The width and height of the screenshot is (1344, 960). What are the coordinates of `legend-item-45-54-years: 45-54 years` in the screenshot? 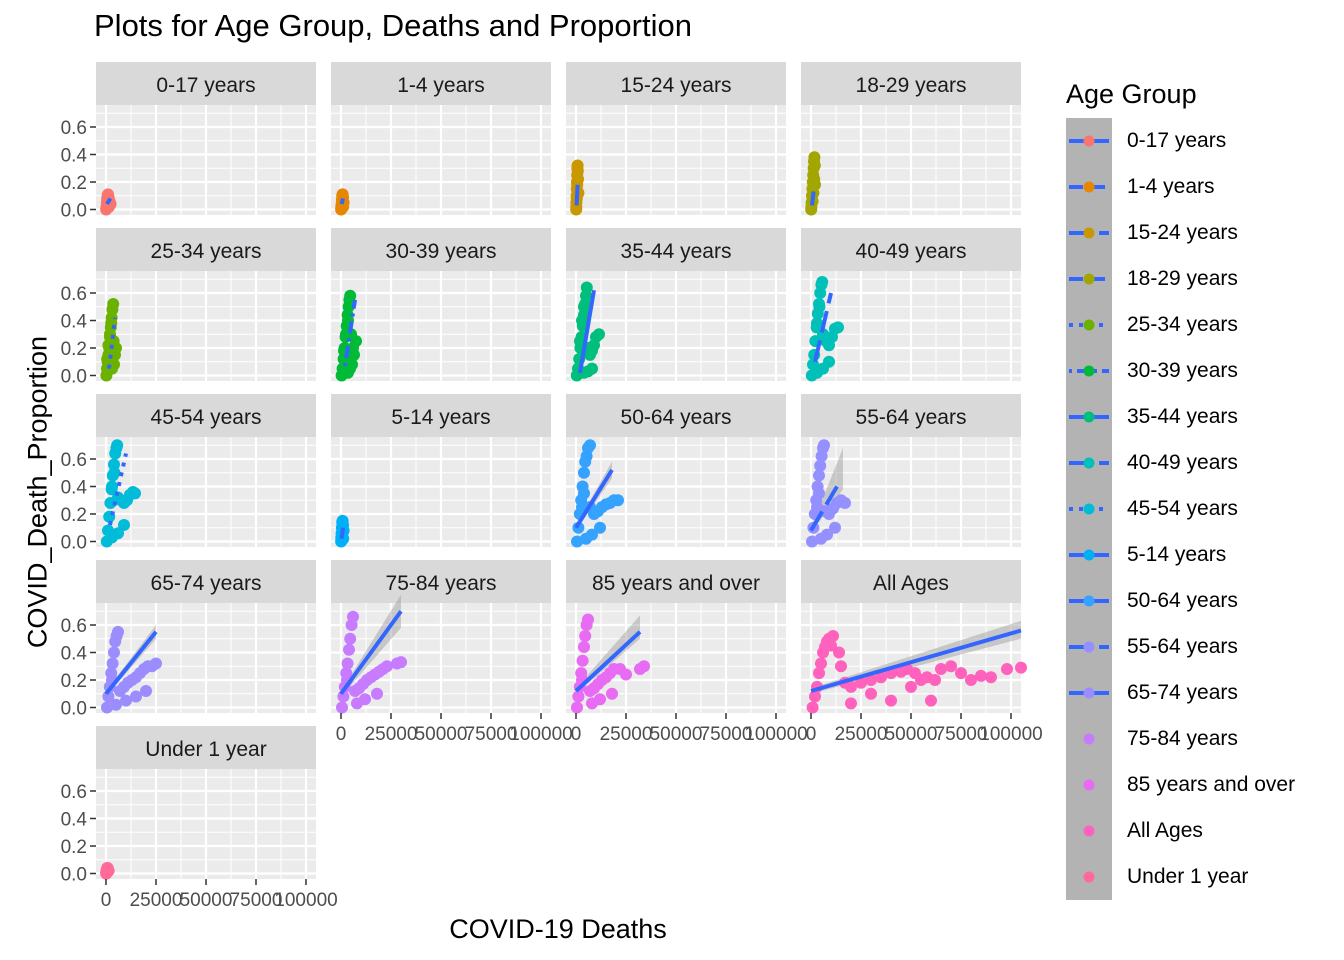 It's located at (1201, 509).